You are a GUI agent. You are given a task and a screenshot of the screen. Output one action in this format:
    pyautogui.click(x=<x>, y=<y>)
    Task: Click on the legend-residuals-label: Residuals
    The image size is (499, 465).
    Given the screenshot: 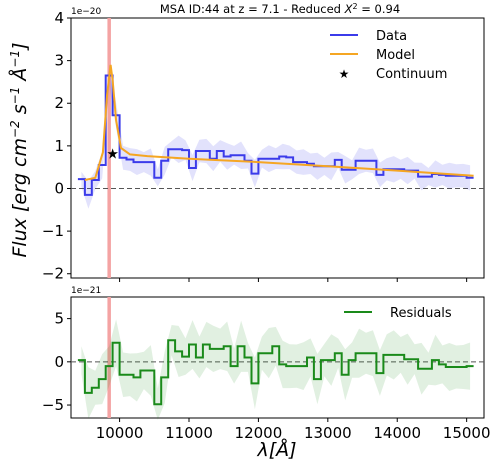 What is the action you would take?
    pyautogui.click(x=421, y=313)
    